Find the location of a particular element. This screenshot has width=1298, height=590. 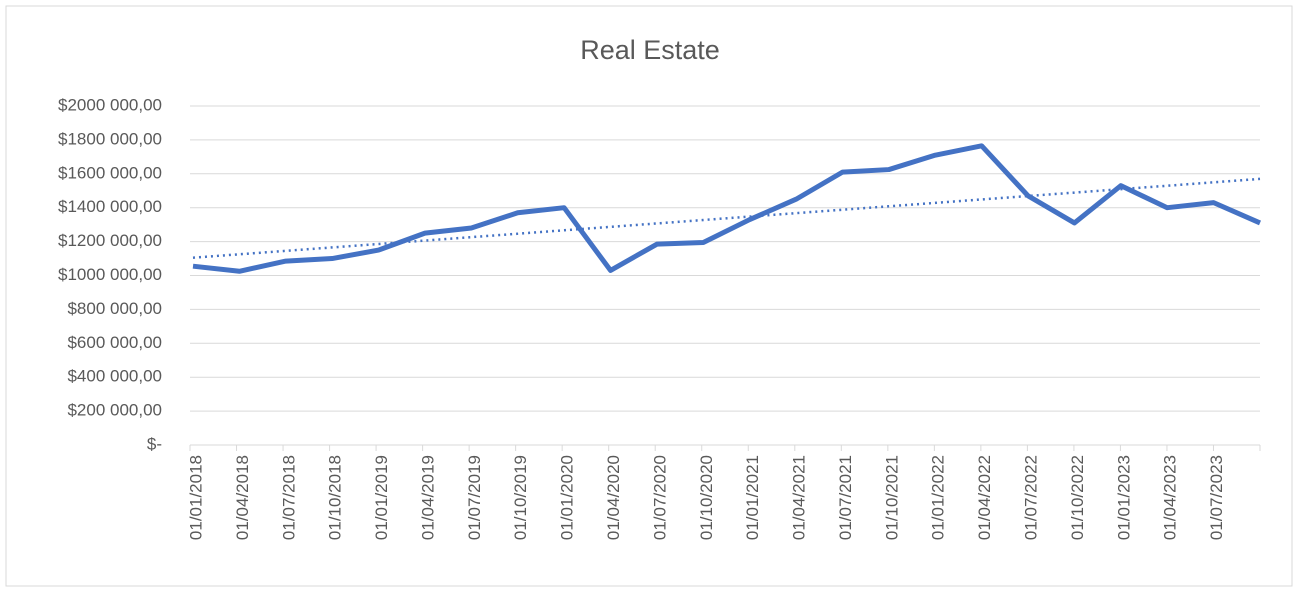

trendline is located at coordinates (726, 218).